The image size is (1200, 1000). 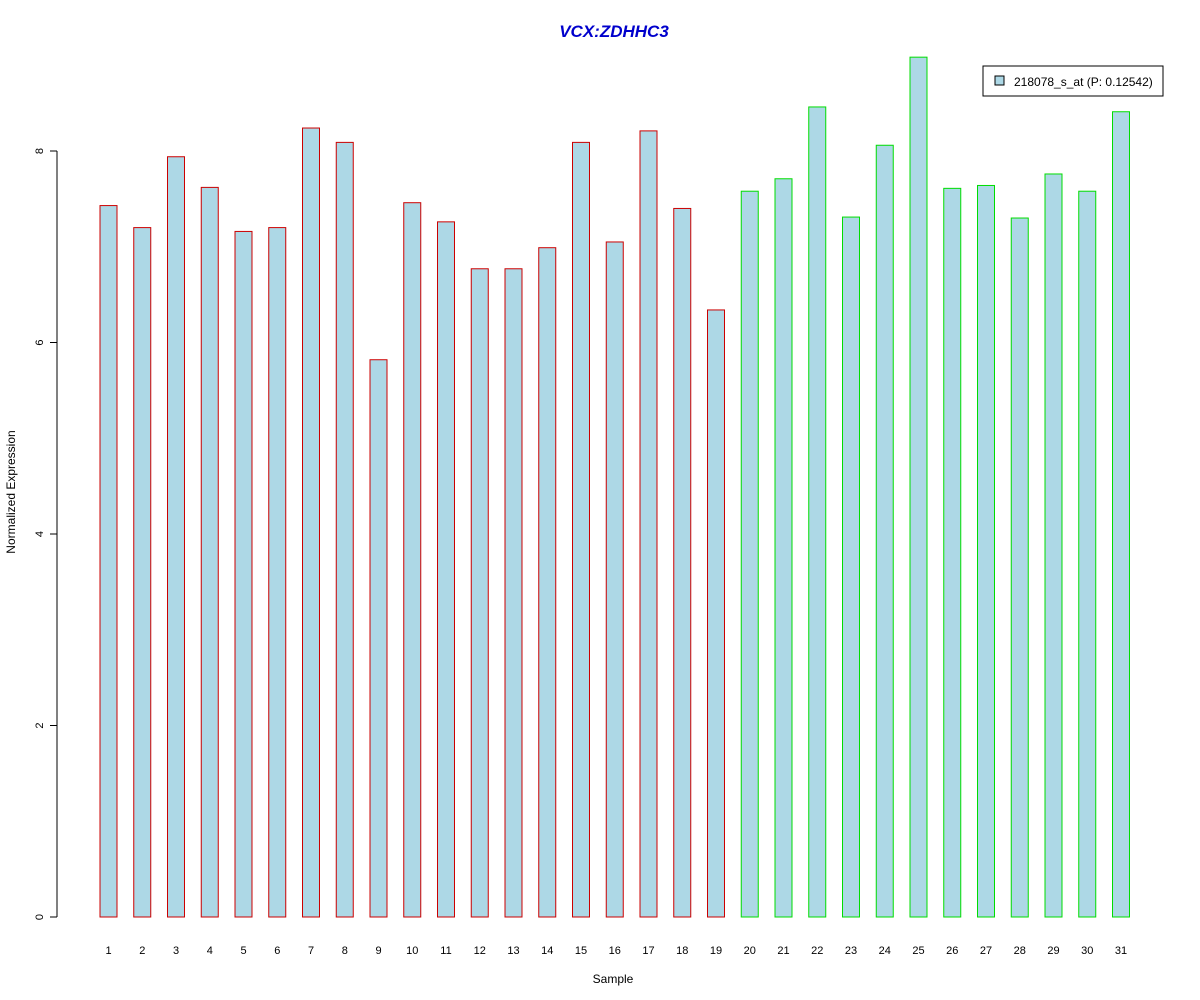 I want to click on x-tick-label: 13, so click(x=513, y=951).